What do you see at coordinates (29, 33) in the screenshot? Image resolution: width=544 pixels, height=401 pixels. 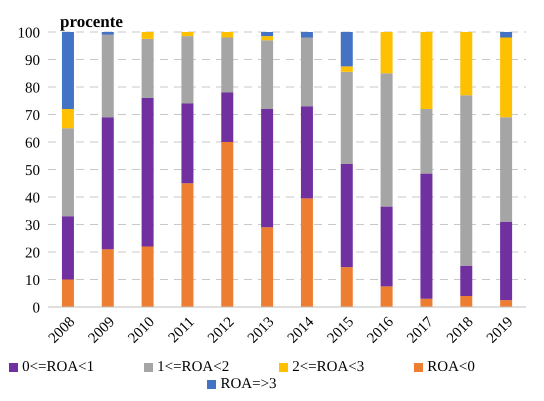 I see `y-tick-label: 100` at bounding box center [29, 33].